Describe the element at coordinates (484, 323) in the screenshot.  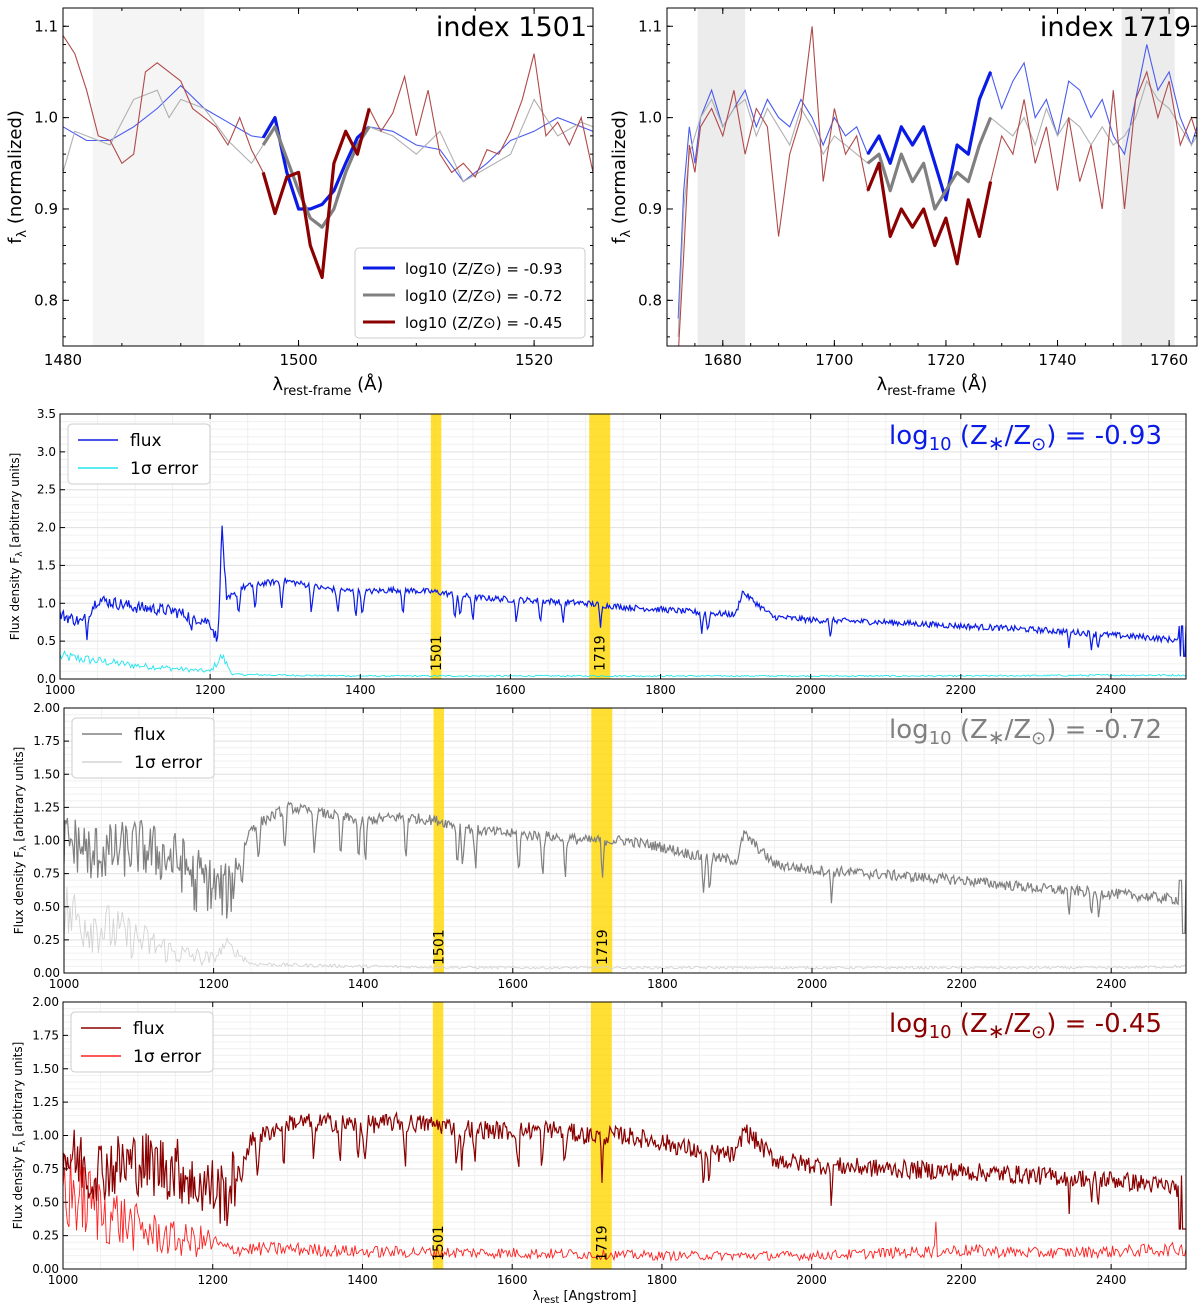
I see `legend-label: log10 (Z/Z⊙) = -0.45` at that location.